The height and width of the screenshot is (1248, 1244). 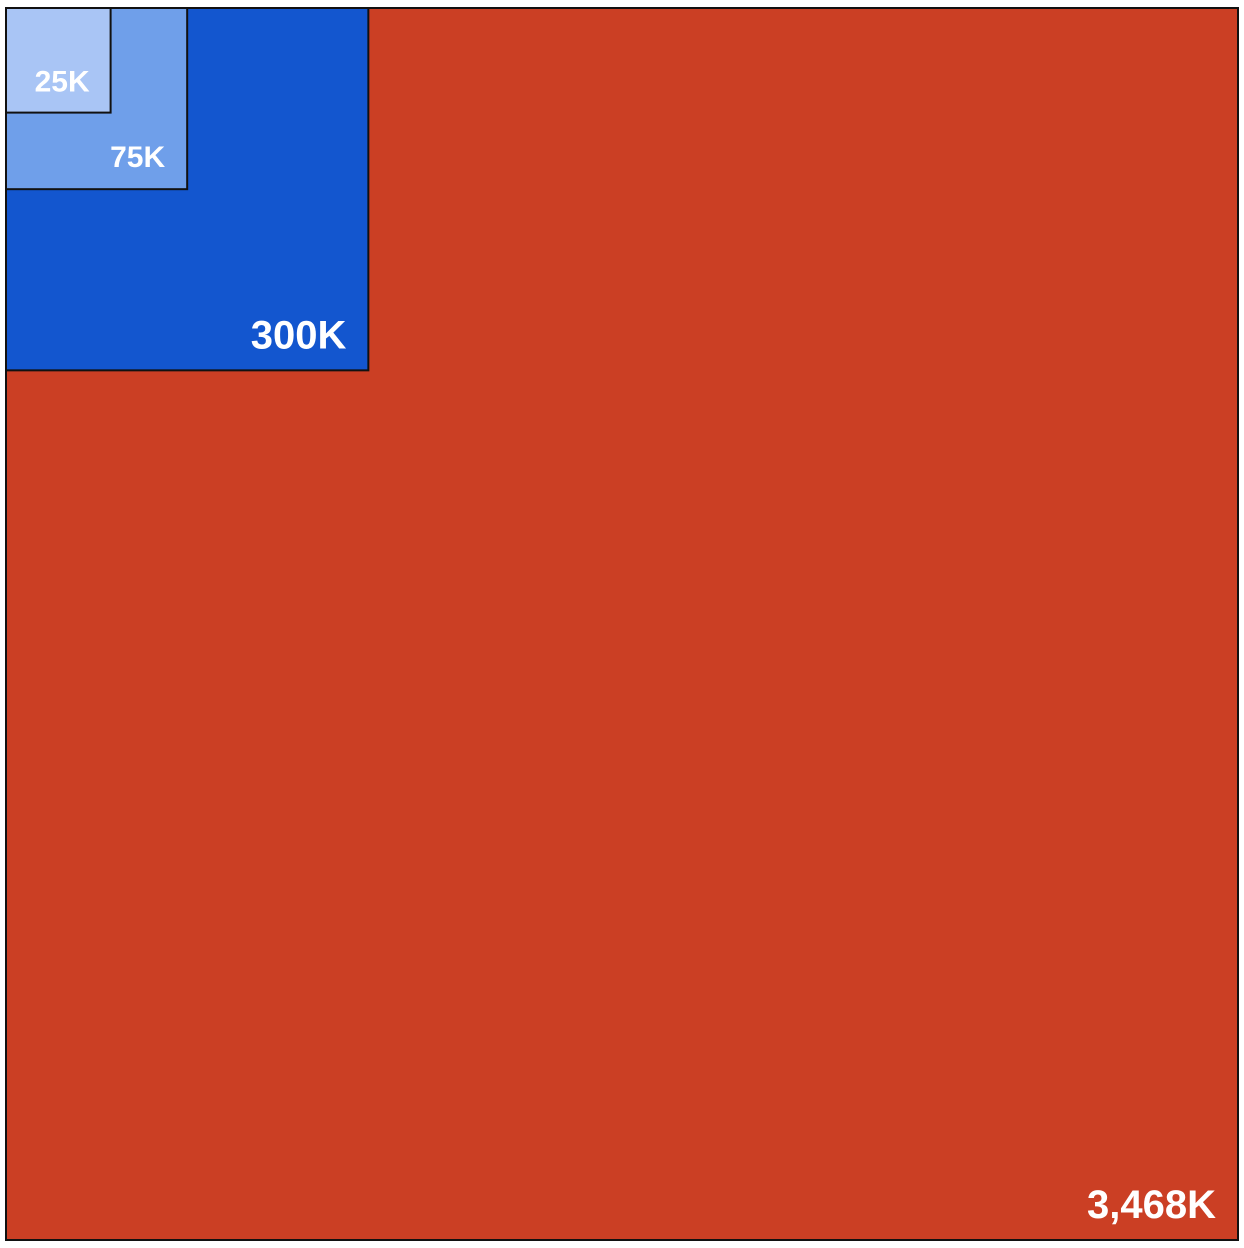 I want to click on square-label-300k: 300K, so click(x=299, y=335).